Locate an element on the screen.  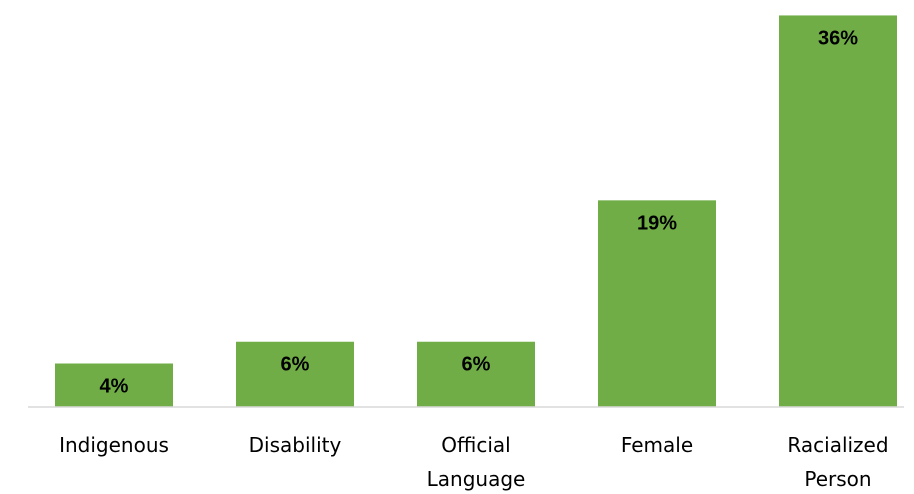
category-label-line: Female is located at coordinates (657, 445).